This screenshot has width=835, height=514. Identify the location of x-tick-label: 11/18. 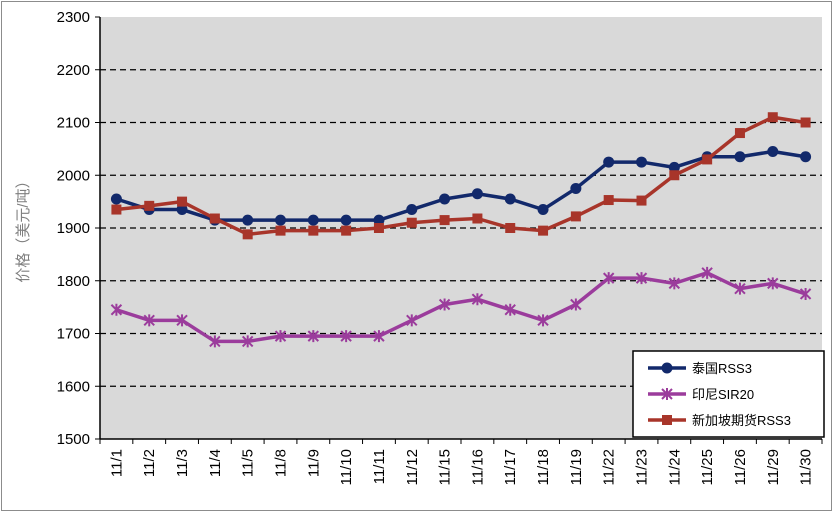
(543, 467).